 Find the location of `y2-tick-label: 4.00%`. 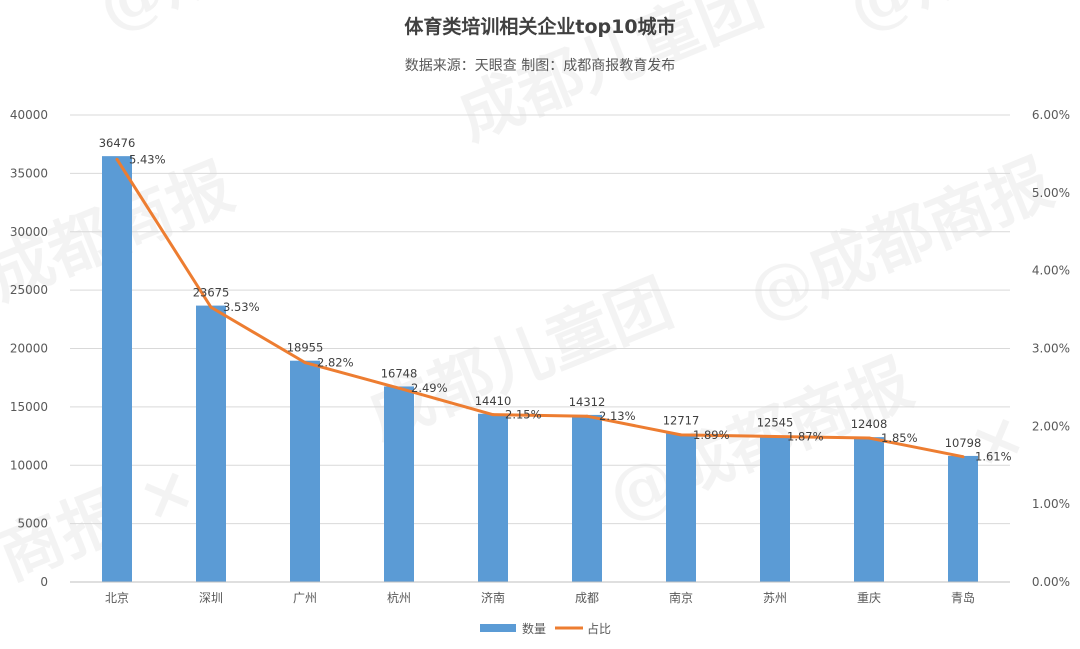

y2-tick-label: 4.00% is located at coordinates (1051, 271).